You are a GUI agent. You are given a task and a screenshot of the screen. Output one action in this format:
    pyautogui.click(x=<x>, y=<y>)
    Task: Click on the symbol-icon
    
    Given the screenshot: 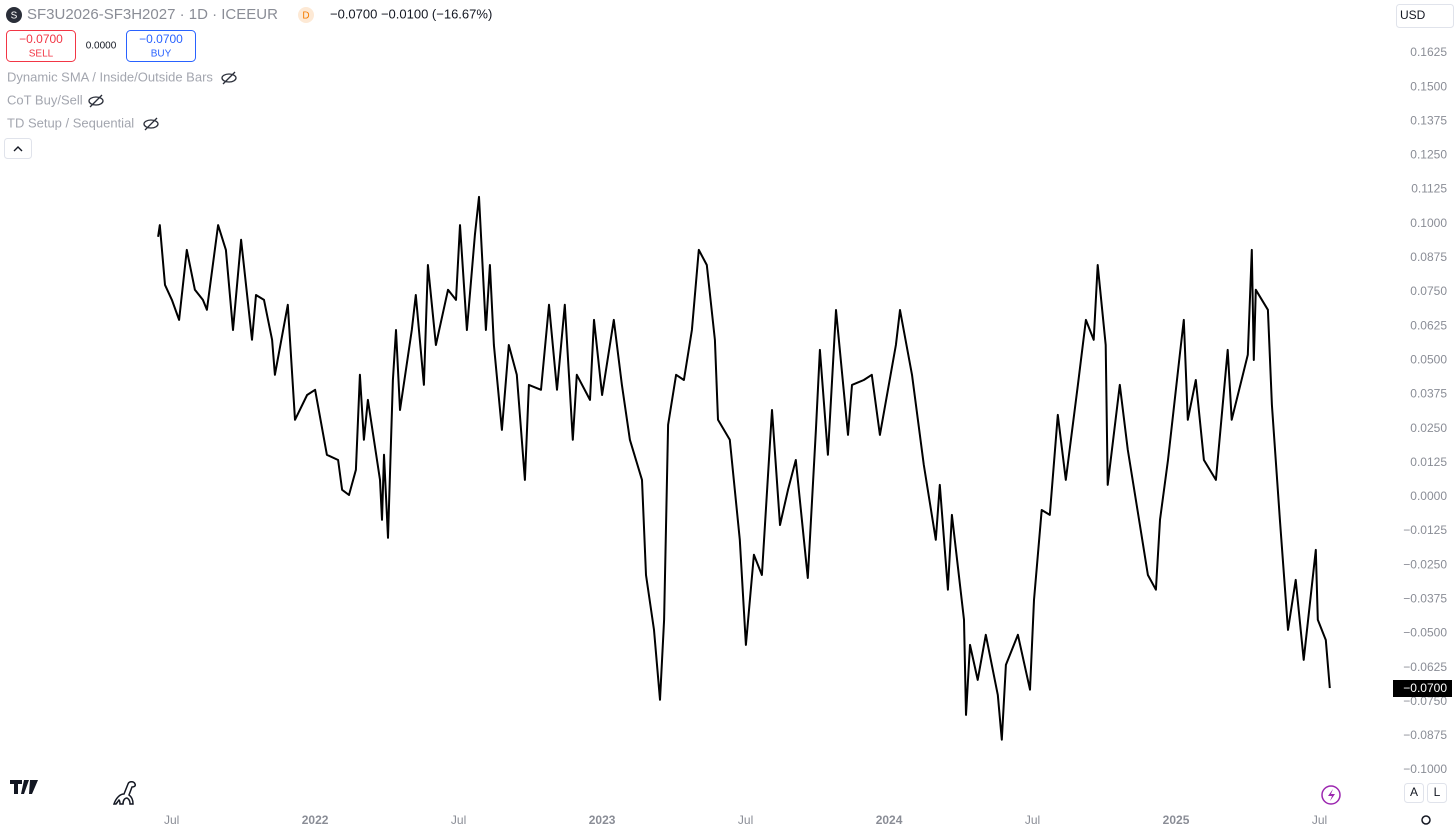 What is the action you would take?
    pyautogui.click(x=14, y=15)
    